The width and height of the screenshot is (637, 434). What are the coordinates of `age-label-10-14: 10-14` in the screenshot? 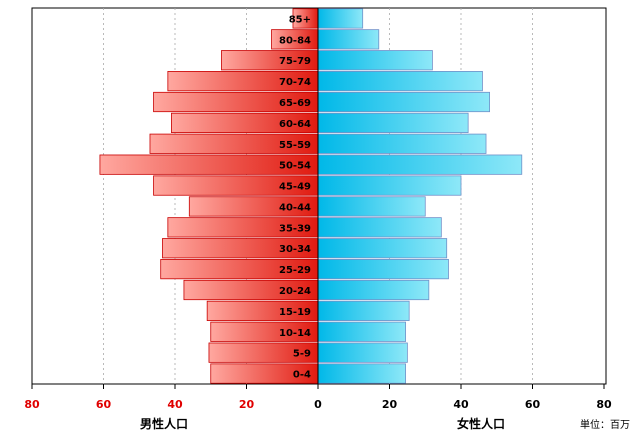 It's located at (295, 333).